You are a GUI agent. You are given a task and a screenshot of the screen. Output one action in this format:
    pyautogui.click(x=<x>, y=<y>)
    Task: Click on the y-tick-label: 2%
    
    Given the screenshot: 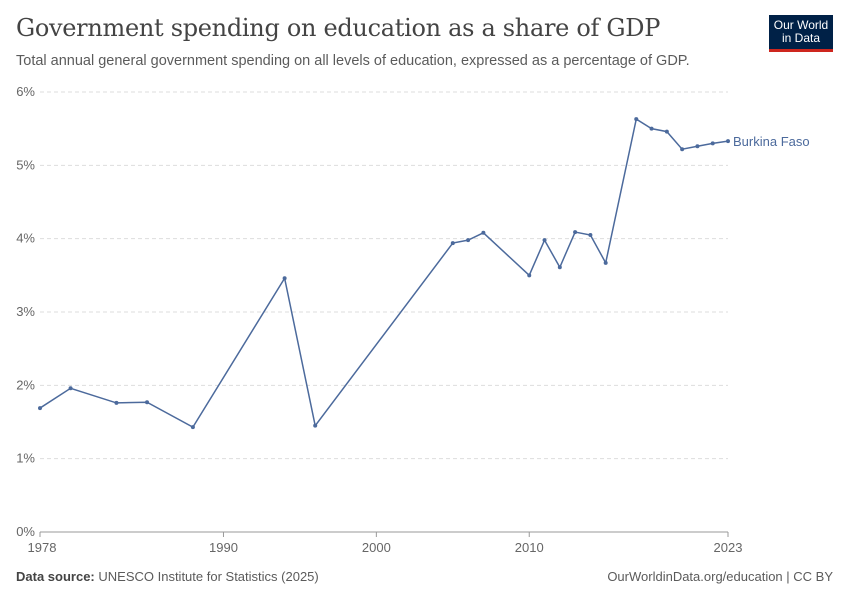 What is the action you would take?
    pyautogui.click(x=25, y=384)
    